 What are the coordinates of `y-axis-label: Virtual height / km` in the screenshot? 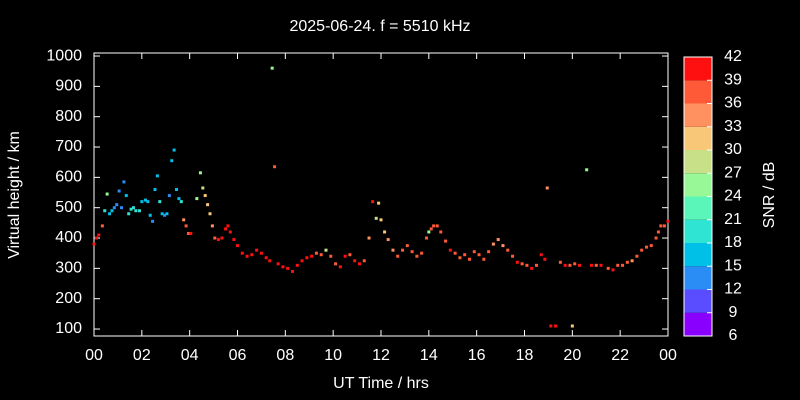 It's located at (14, 195).